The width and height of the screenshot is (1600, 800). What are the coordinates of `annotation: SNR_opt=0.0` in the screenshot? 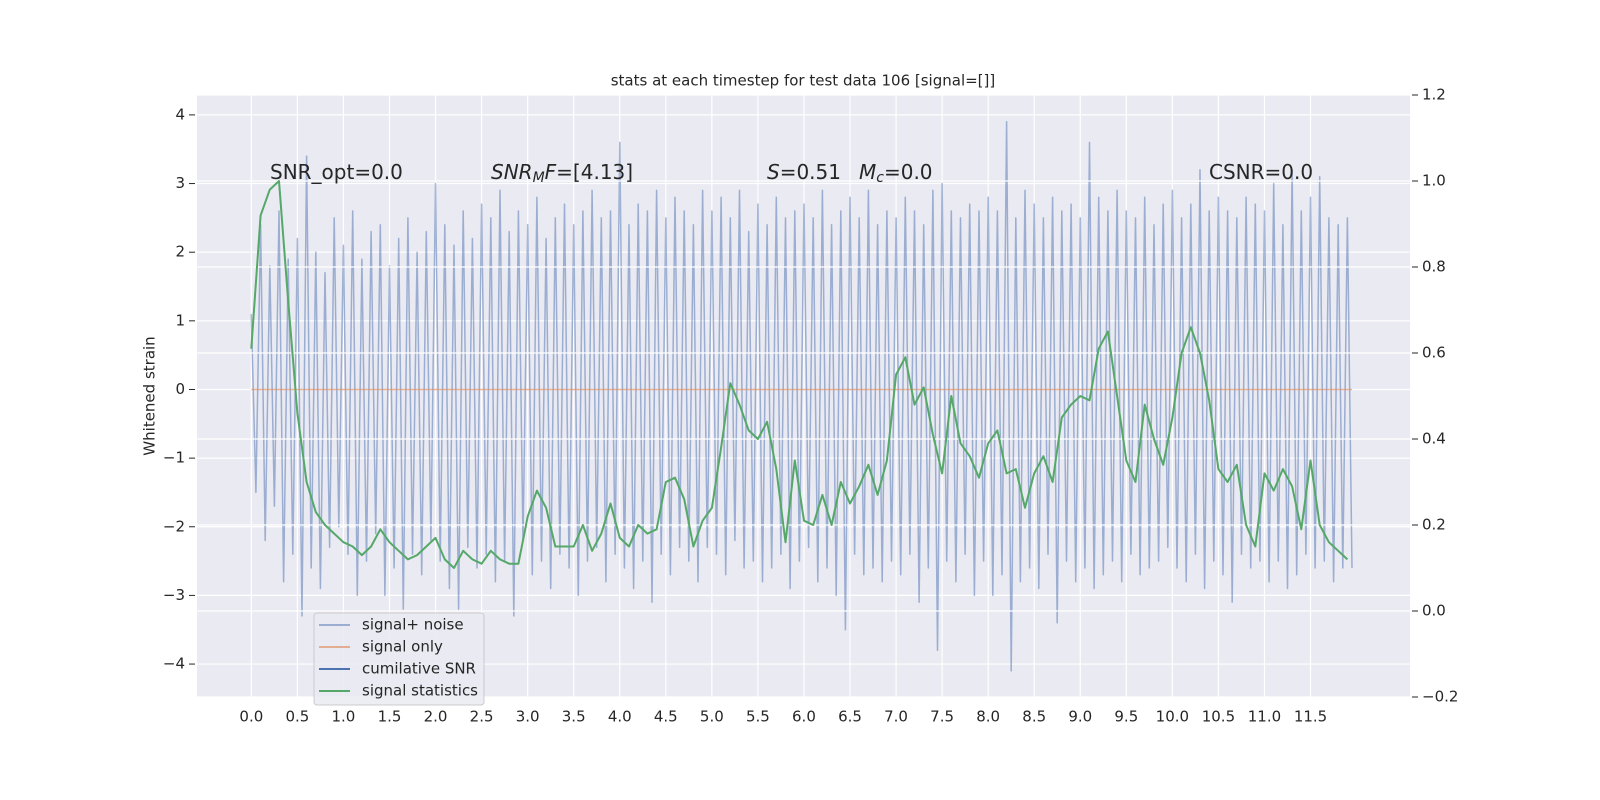 It's located at (336, 172).